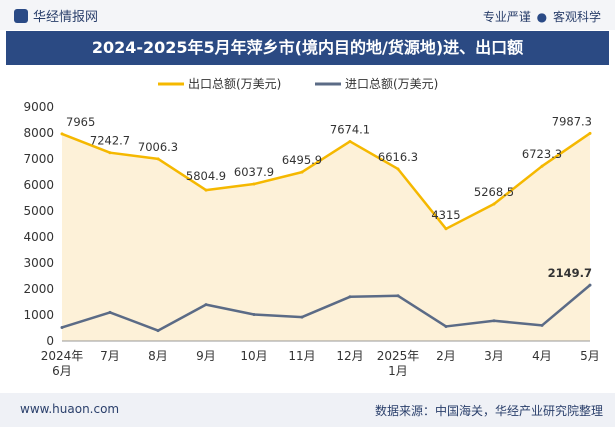 The image size is (615, 427). Describe the element at coordinates (38, 315) in the screenshot. I see `y-tick-label-1: 1000` at that location.